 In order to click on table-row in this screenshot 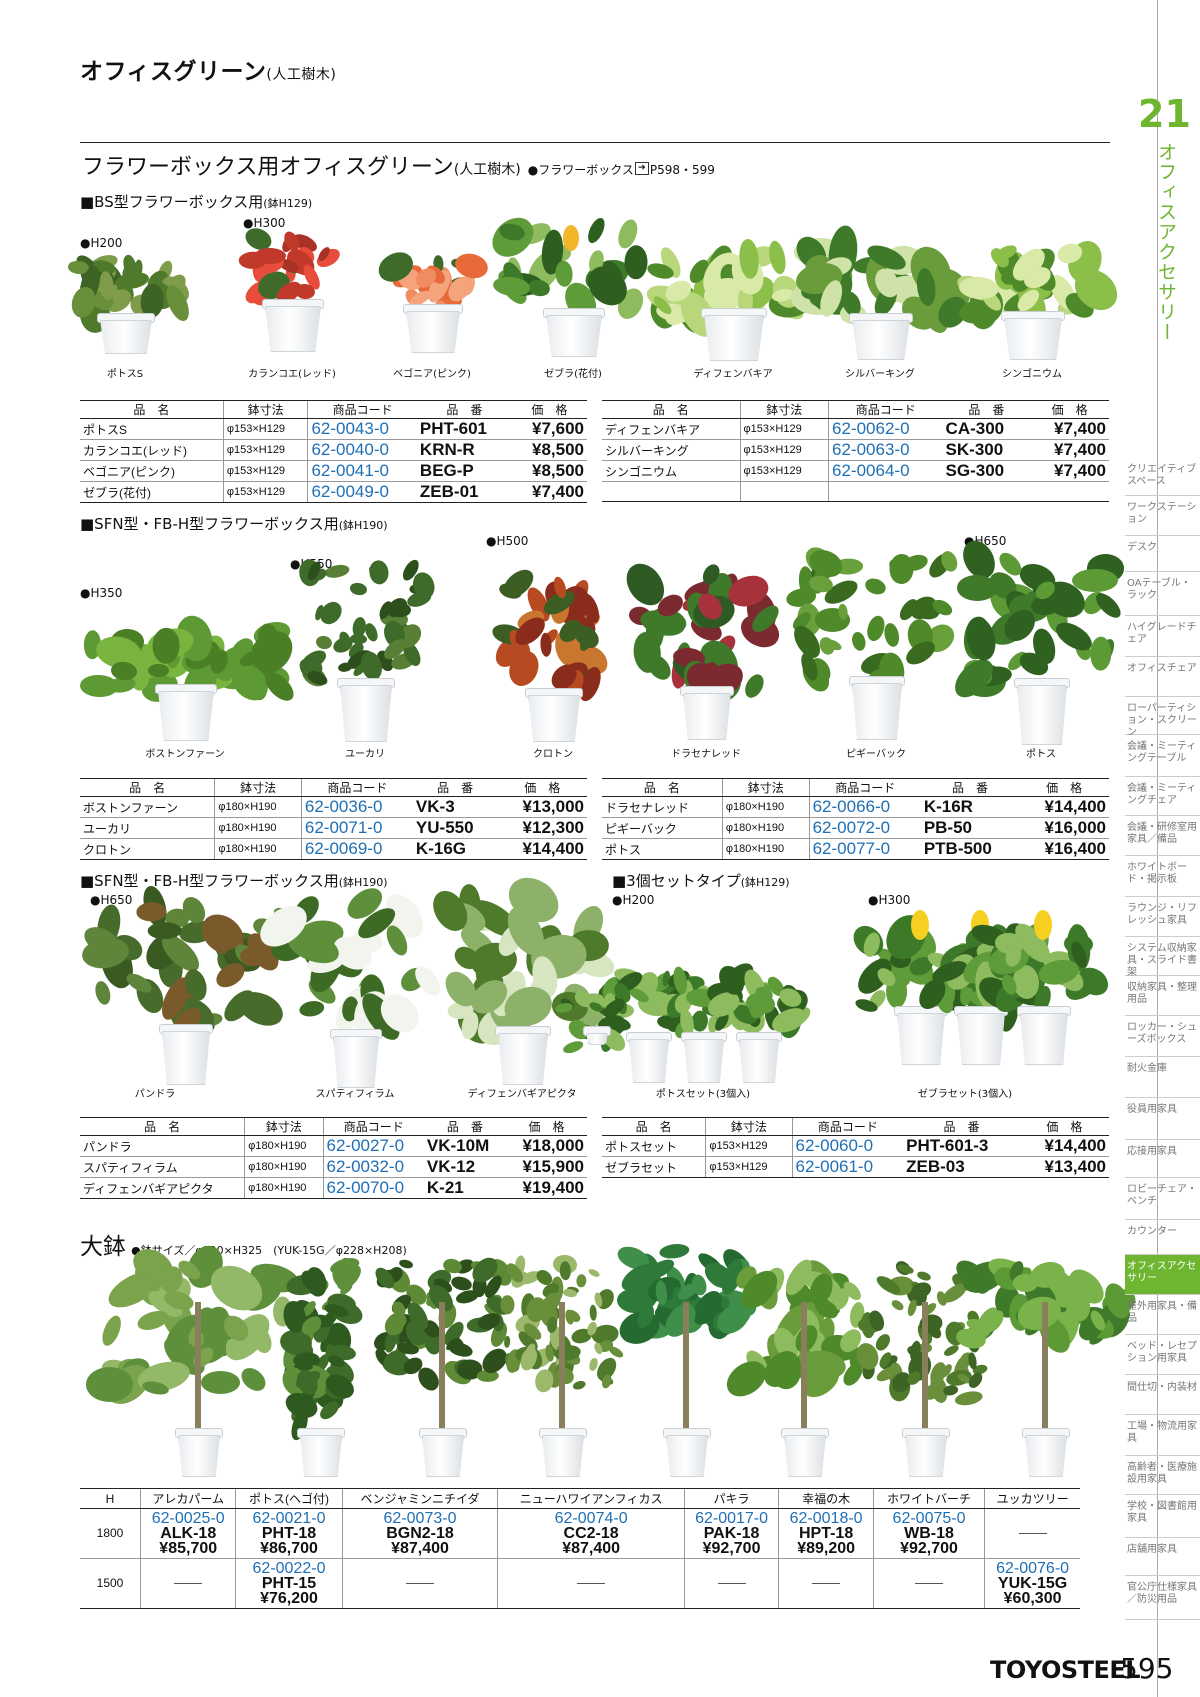, I will do `click(855, 491)`.